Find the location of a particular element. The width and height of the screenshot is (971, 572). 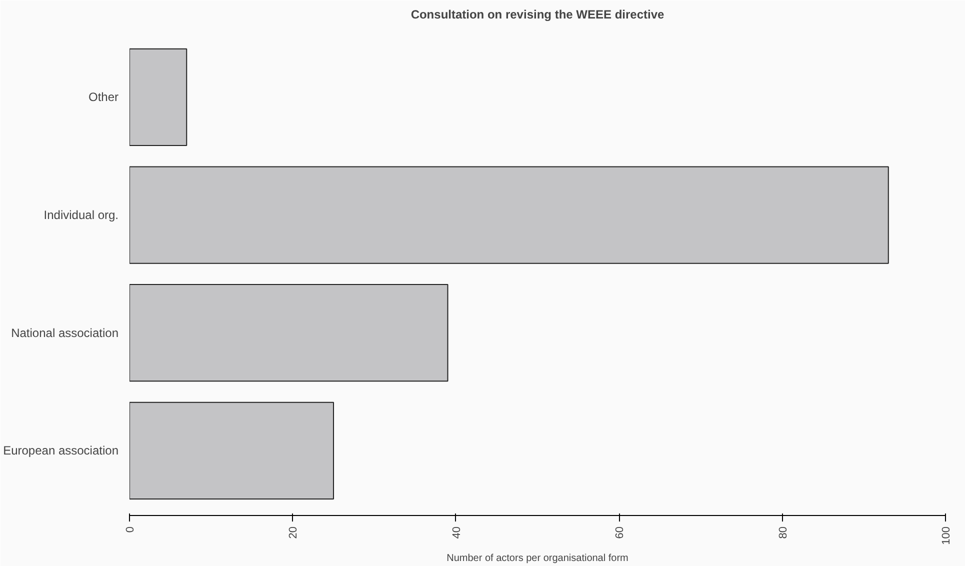

x-tick-label: 20 is located at coordinates (294, 532).